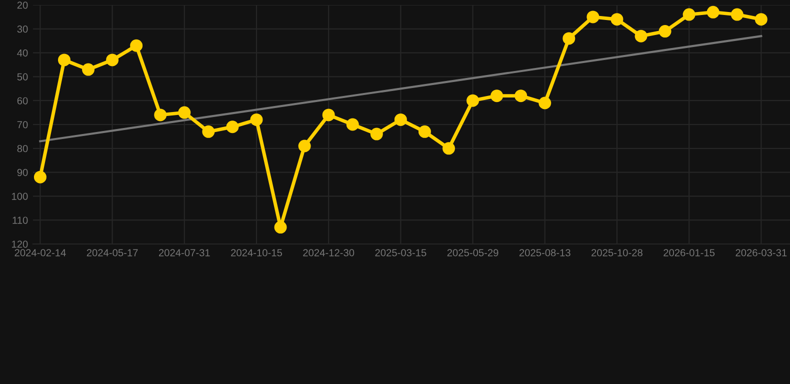 This screenshot has width=790, height=384. What do you see at coordinates (22, 100) in the screenshot?
I see `y-tick-label: 60` at bounding box center [22, 100].